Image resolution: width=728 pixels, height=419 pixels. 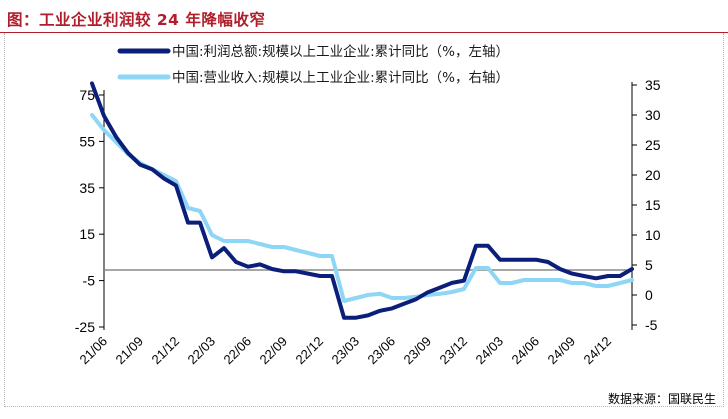 I want to click on y-right-tick-label: 20, so click(x=653, y=175).